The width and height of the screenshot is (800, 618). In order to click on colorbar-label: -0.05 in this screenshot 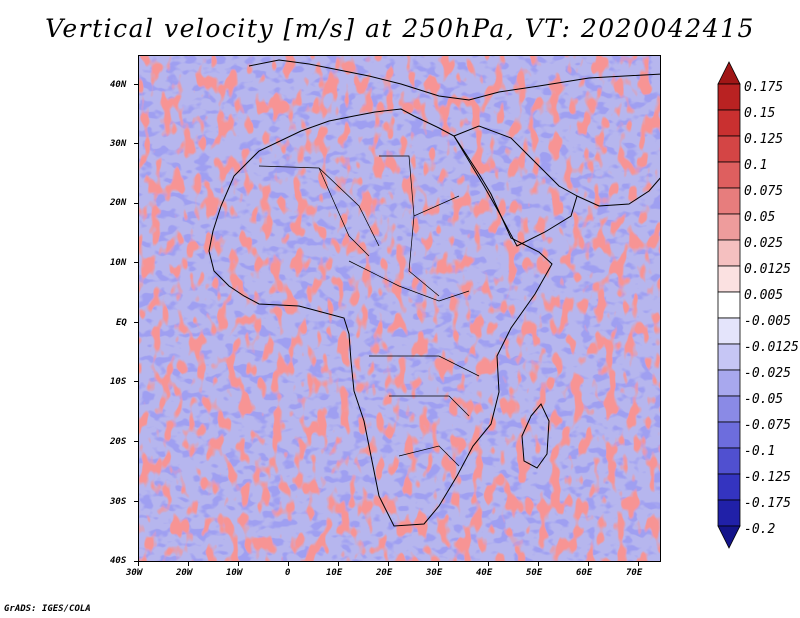, I will do `click(764, 399)`.